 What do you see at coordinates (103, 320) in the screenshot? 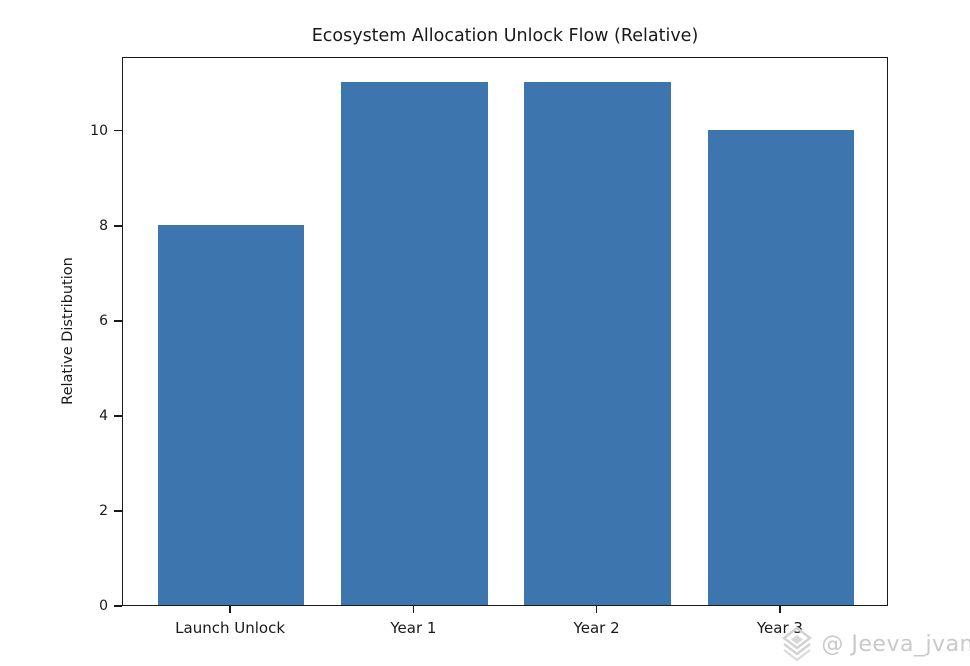
I see `y-tick-label: 6` at bounding box center [103, 320].